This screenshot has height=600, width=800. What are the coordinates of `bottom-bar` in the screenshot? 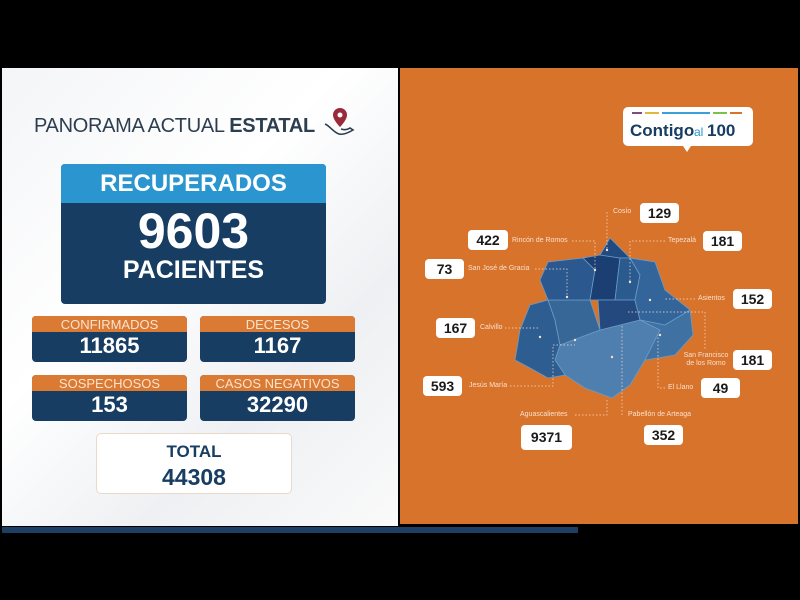 It's located at (290, 530).